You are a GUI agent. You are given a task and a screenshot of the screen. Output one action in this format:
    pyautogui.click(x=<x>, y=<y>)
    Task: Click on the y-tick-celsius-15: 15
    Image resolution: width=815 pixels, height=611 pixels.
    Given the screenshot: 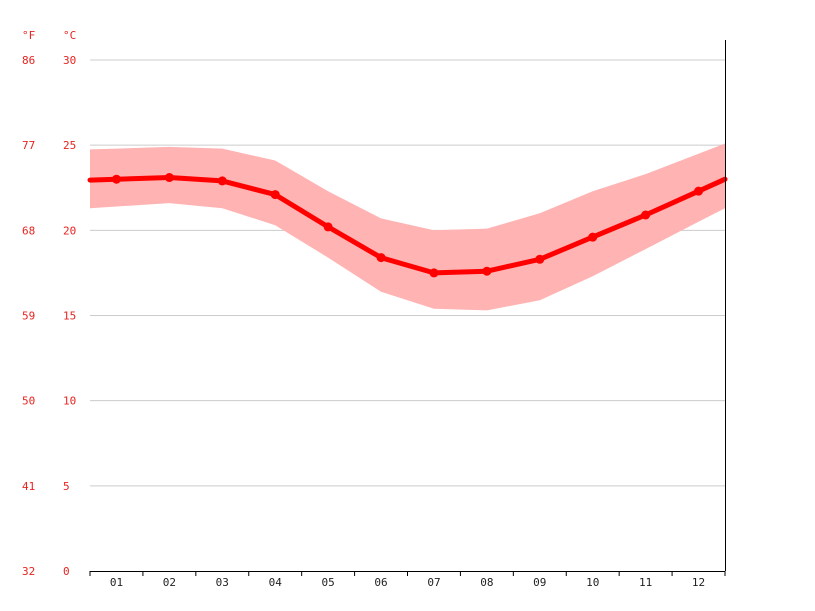 What is the action you would take?
    pyautogui.click(x=69, y=316)
    